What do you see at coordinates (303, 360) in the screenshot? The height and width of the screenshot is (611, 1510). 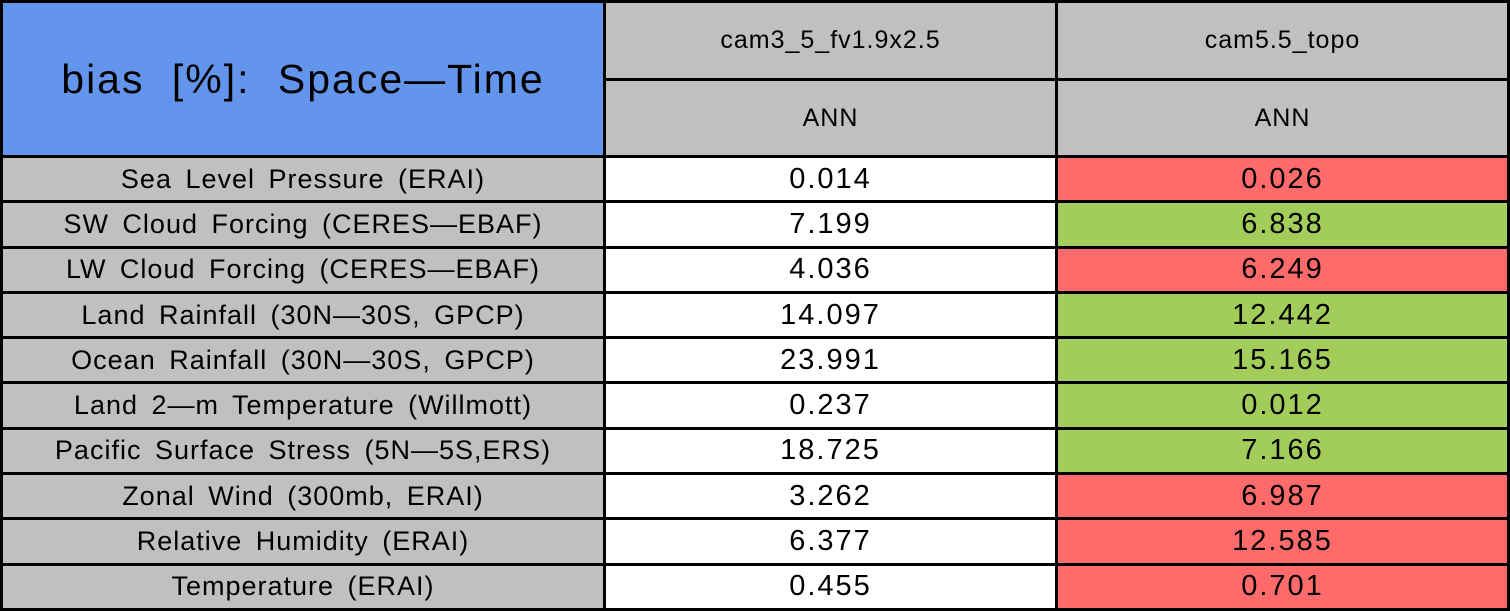 I see `row-label: Ocean Rainfall (30N—30S, GPCP)` at bounding box center [303, 360].